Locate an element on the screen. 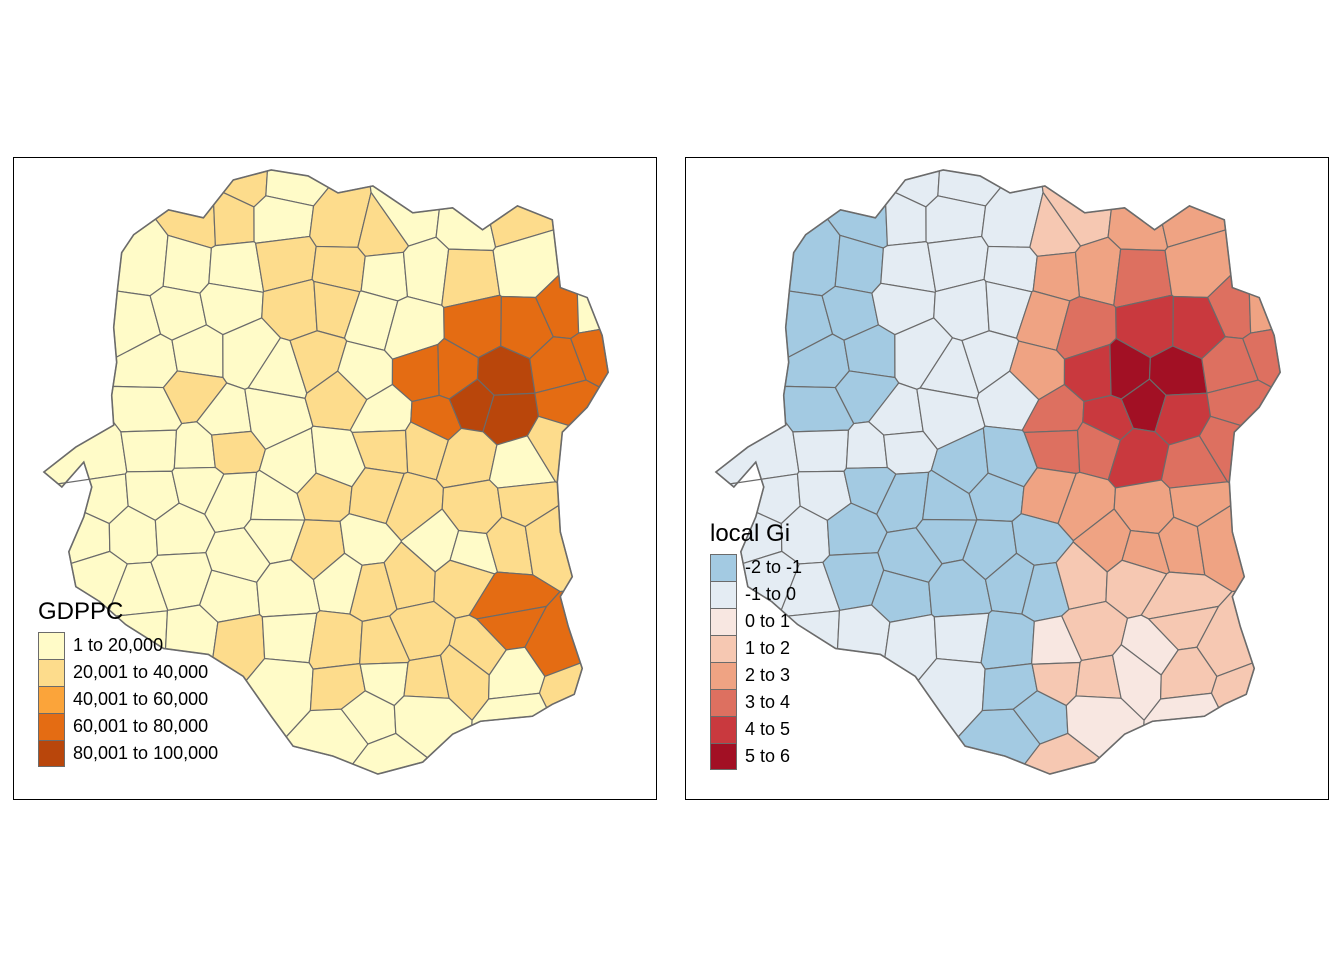 The width and height of the screenshot is (1344, 960). legend-item: 60,001 to 80,000 is located at coordinates (128, 726).